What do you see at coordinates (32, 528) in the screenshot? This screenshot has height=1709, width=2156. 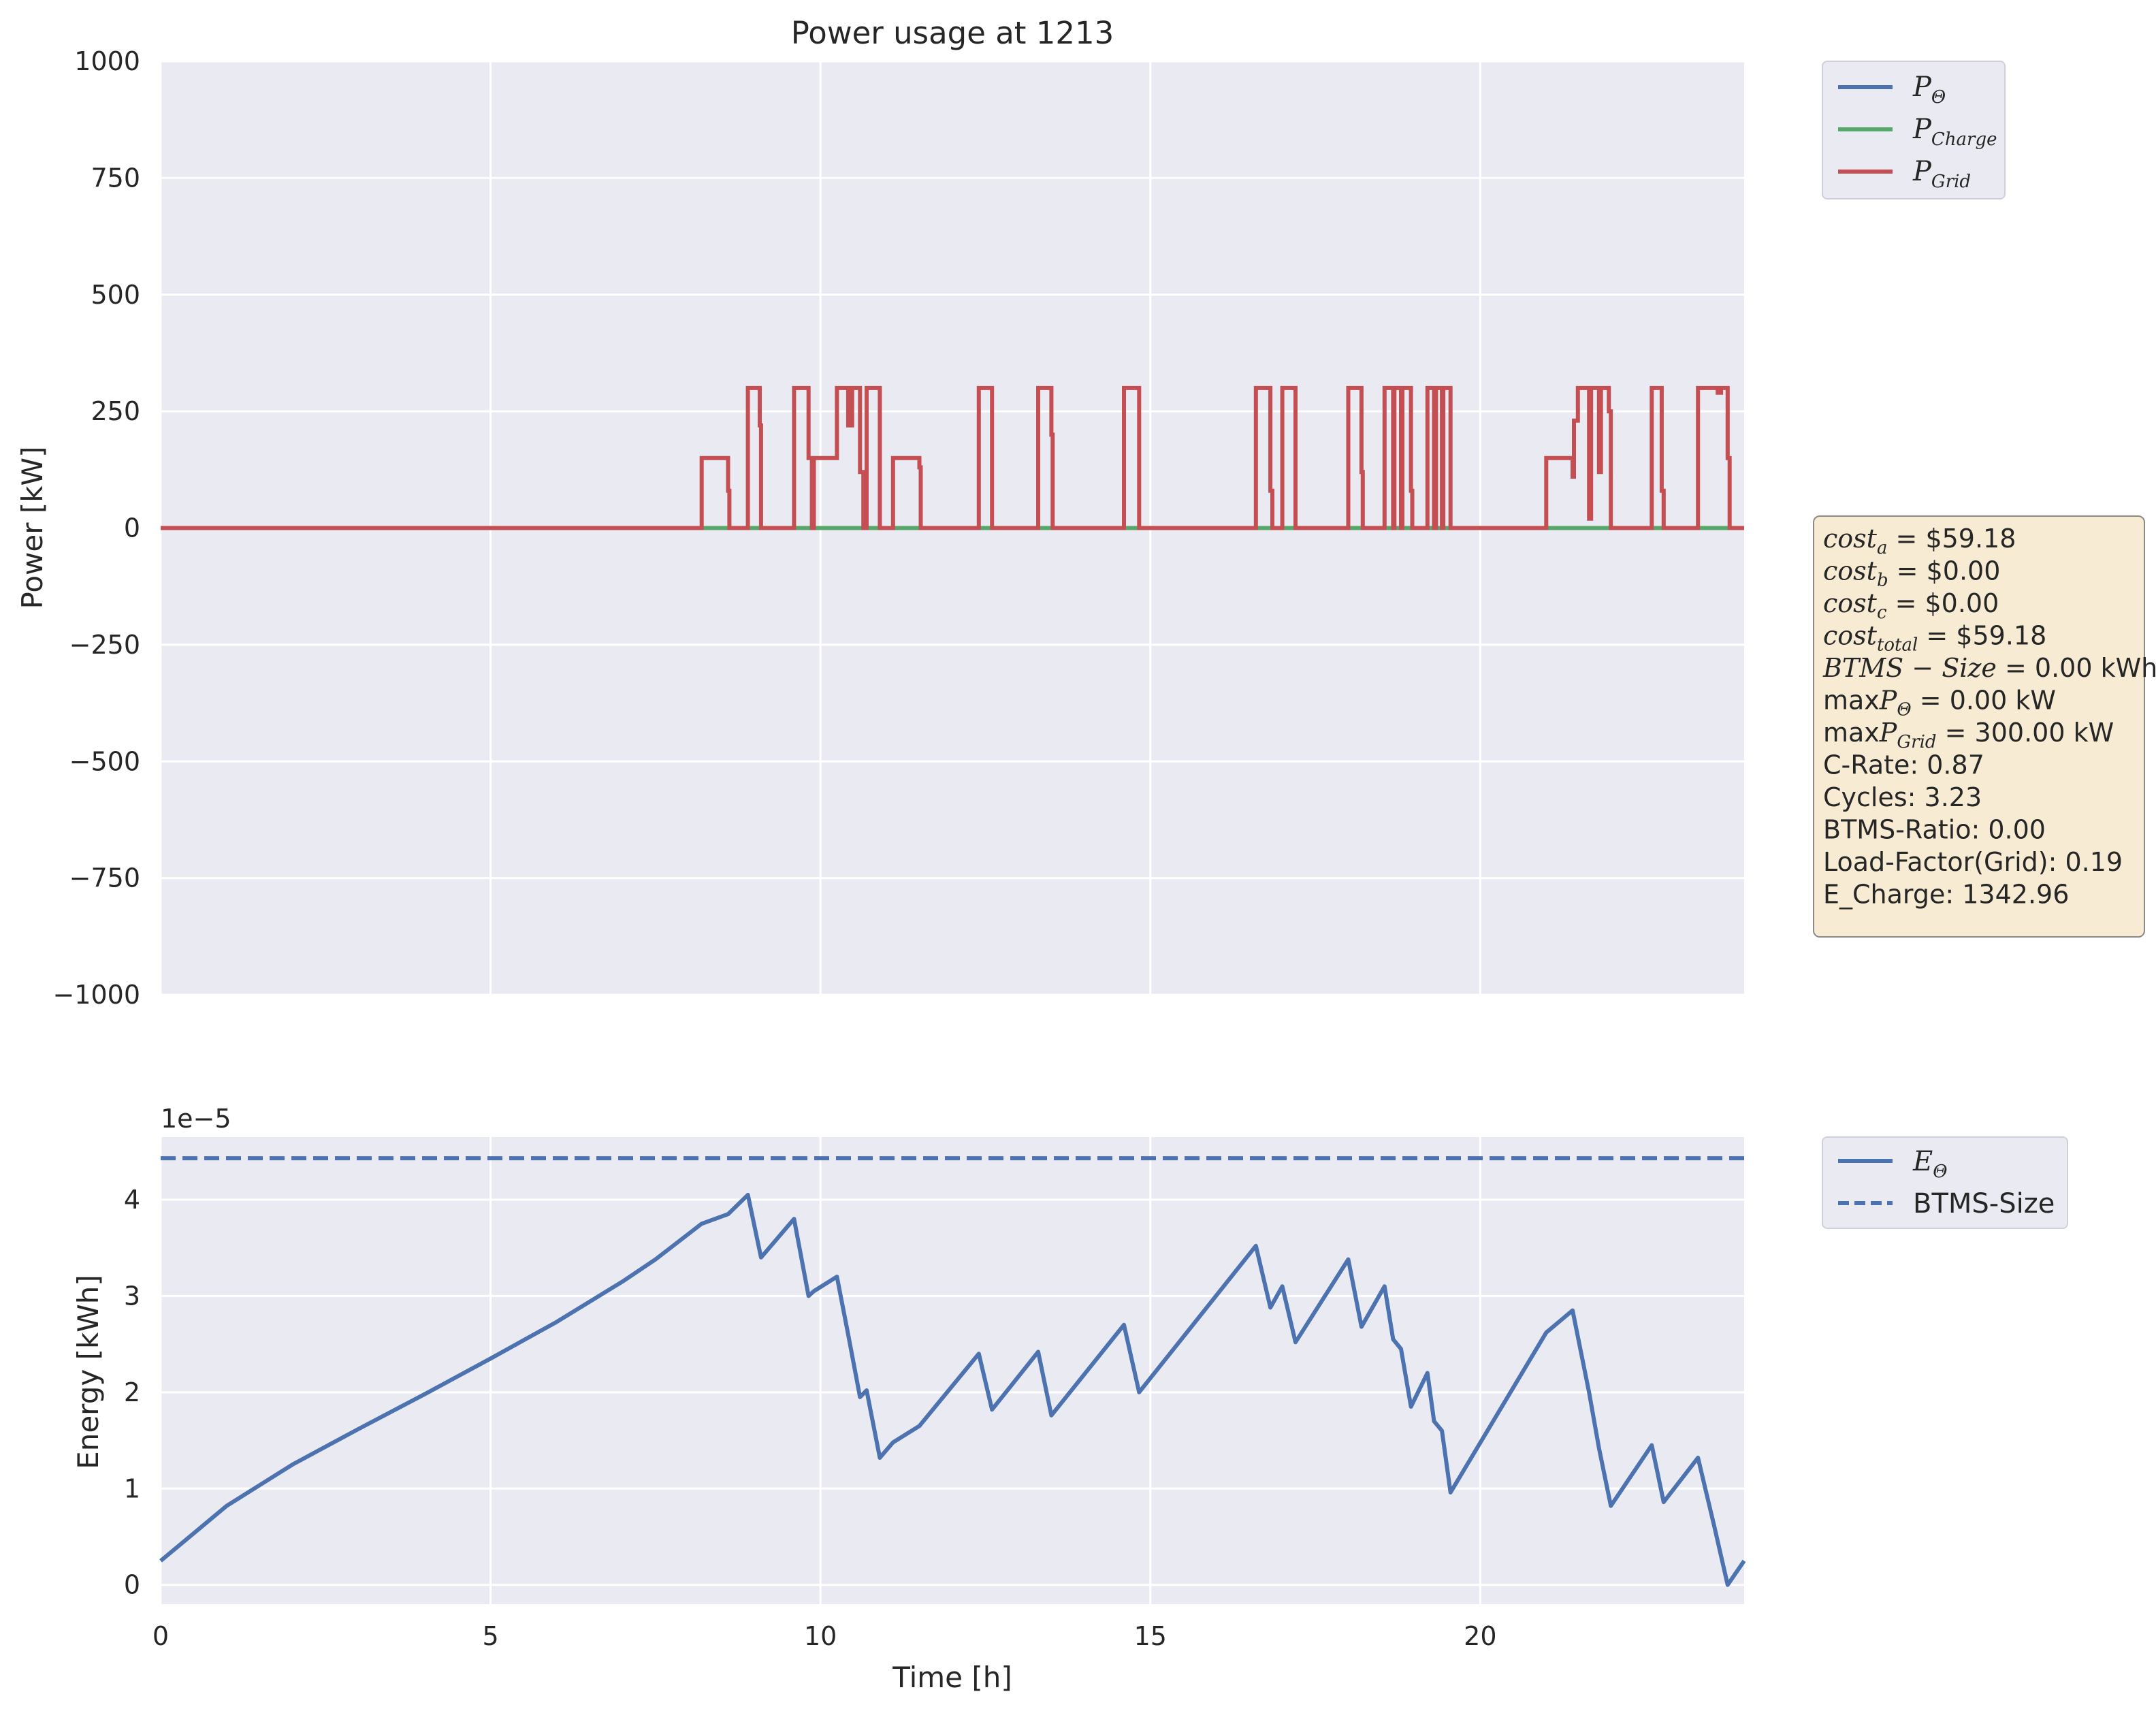 I see `power-y-axis-label: Power [kW]` at bounding box center [32, 528].